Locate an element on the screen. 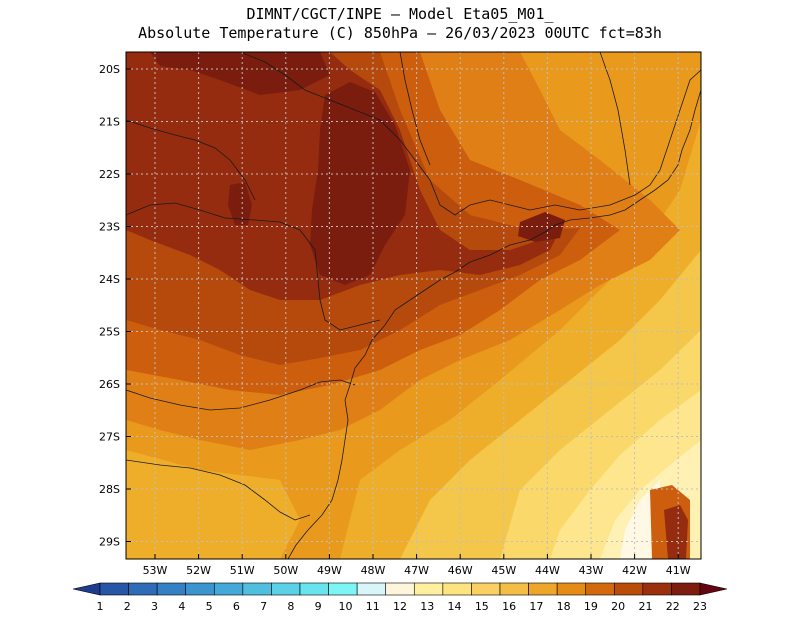 The width and height of the screenshot is (800, 618). lat-label: 27S is located at coordinates (109, 437).